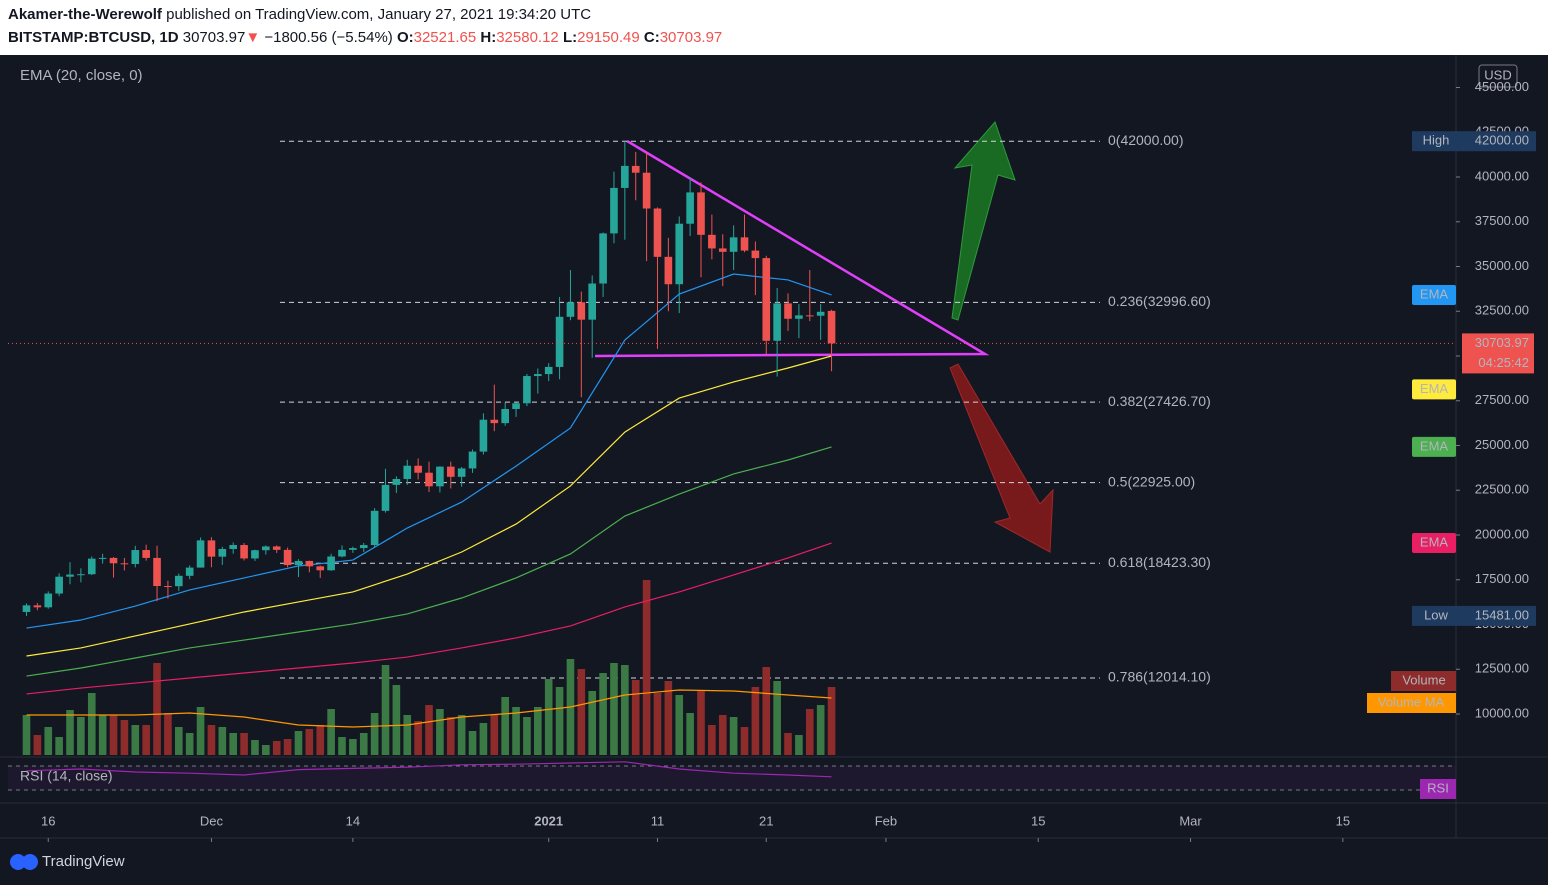  Describe the element at coordinates (1502, 578) in the screenshot. I see `y-tick-label: 17500.00` at that location.